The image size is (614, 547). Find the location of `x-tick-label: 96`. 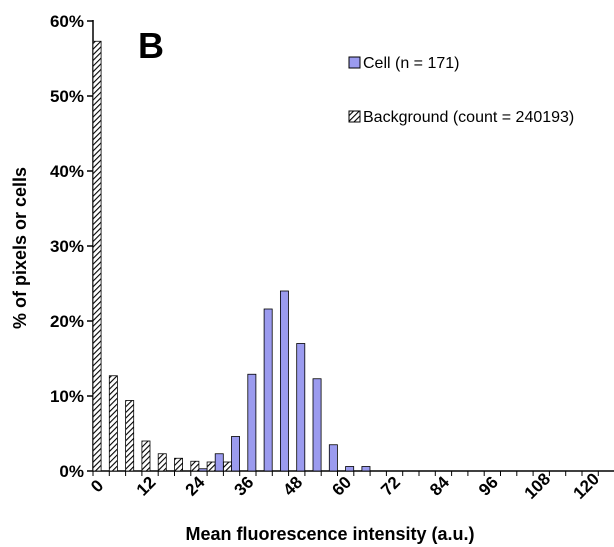

x-tick-label: 96 is located at coordinates (488, 486).